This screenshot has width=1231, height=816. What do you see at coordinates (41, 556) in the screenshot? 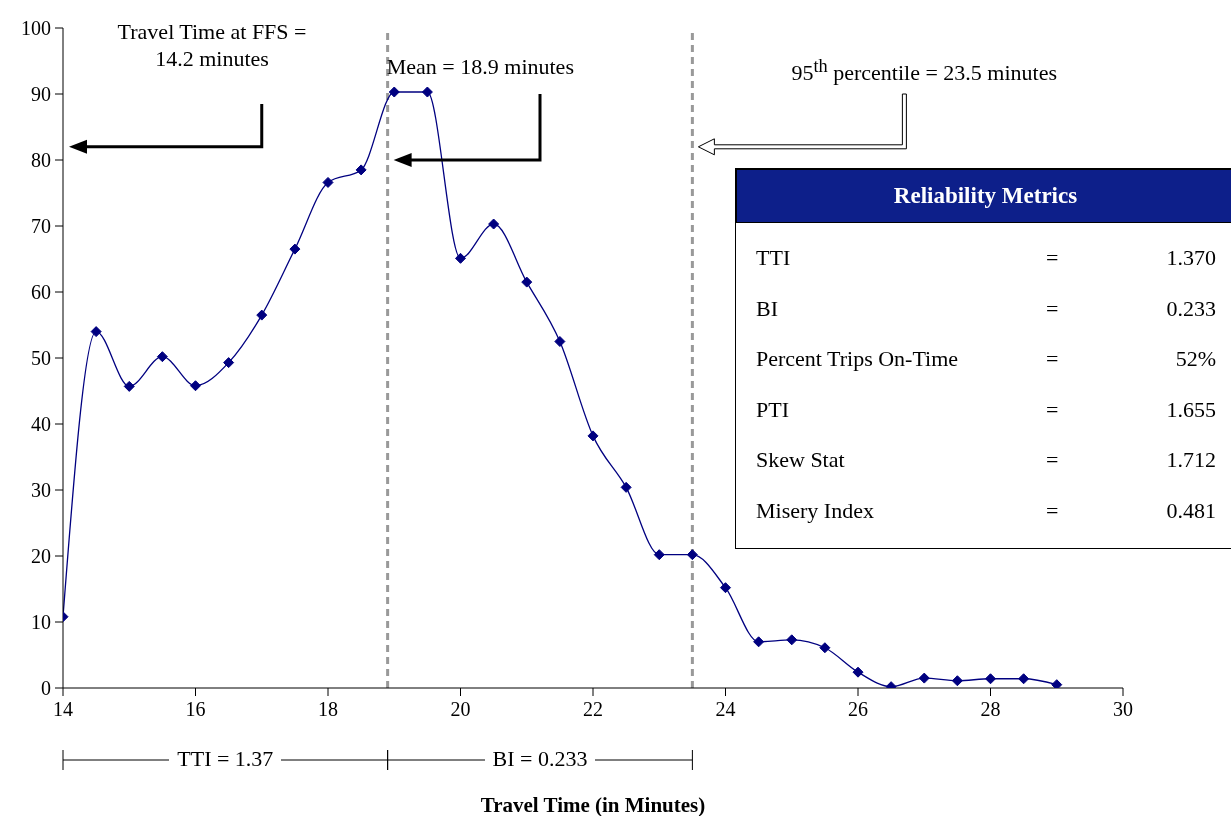
I see `y-tick-label: 20` at bounding box center [41, 556].